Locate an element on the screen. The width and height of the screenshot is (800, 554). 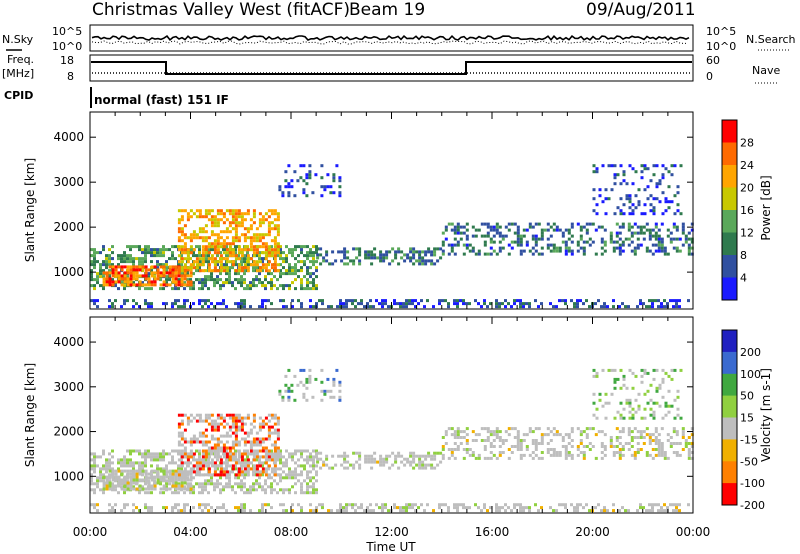
station-title: Christmas Valley West (fitACF) is located at coordinates (221, 10).